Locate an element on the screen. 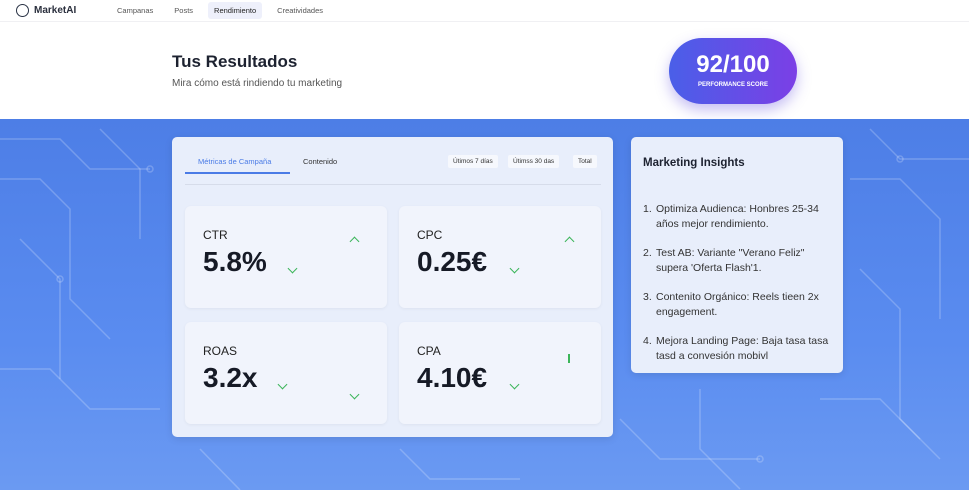 The height and width of the screenshot is (490, 969). active-tab-indicator is located at coordinates (237, 173).